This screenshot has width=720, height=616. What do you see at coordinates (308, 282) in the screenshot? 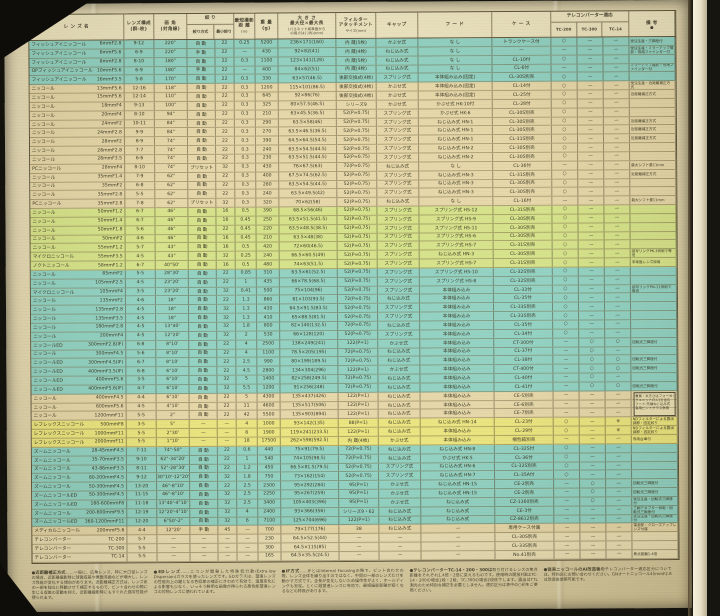
I see `table-cell: 66×78.5(68.5)` at bounding box center [308, 282].